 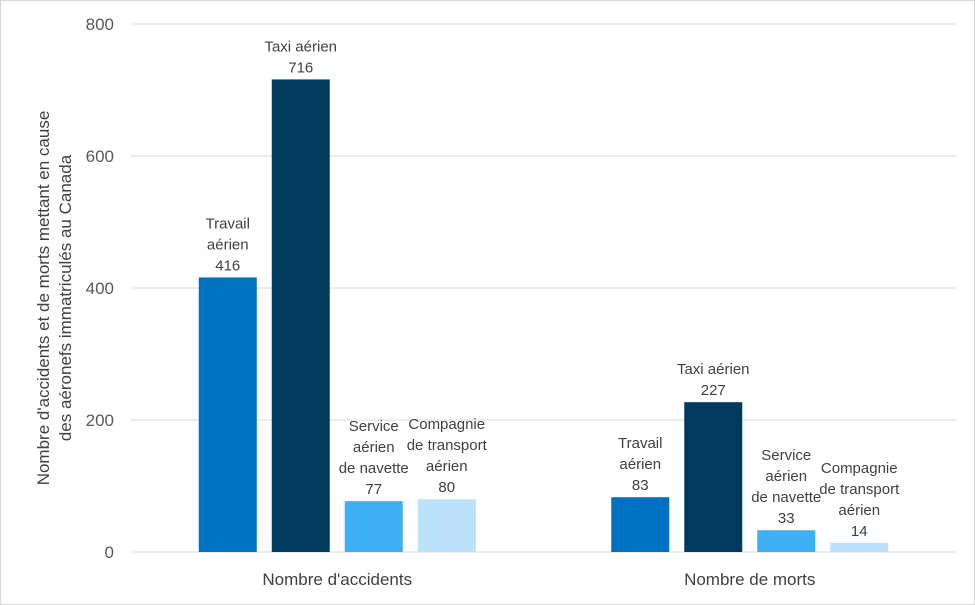 I want to click on y-tick-label: 800, so click(x=100, y=24).